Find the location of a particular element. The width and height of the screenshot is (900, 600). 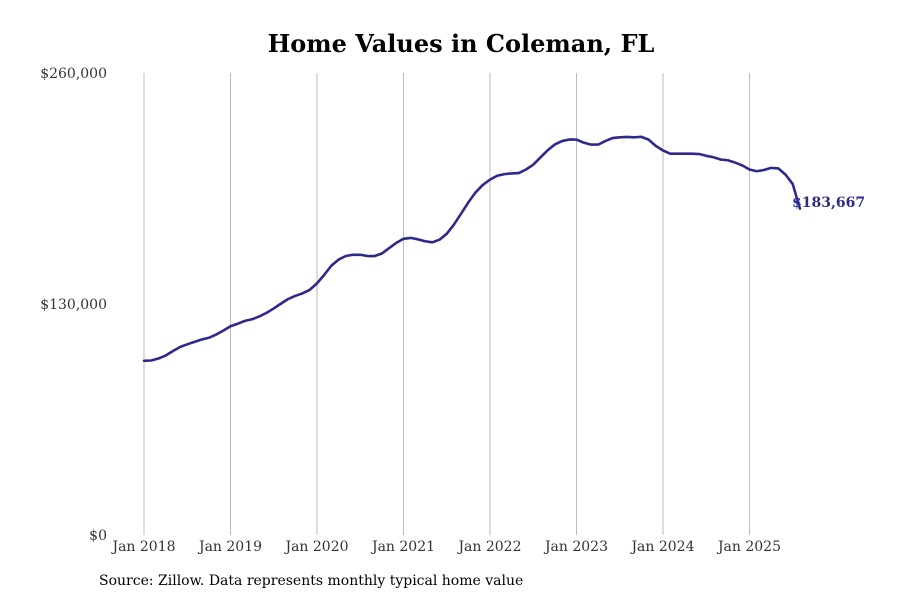

x-tick-label: Jan 2025 is located at coordinates (748, 547).